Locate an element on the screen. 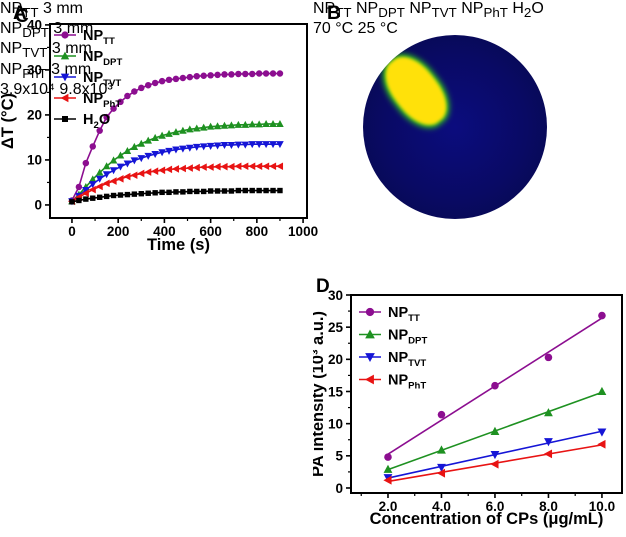 The image size is (626, 537). svg-text: 6.0 is located at coordinates (495, 506).